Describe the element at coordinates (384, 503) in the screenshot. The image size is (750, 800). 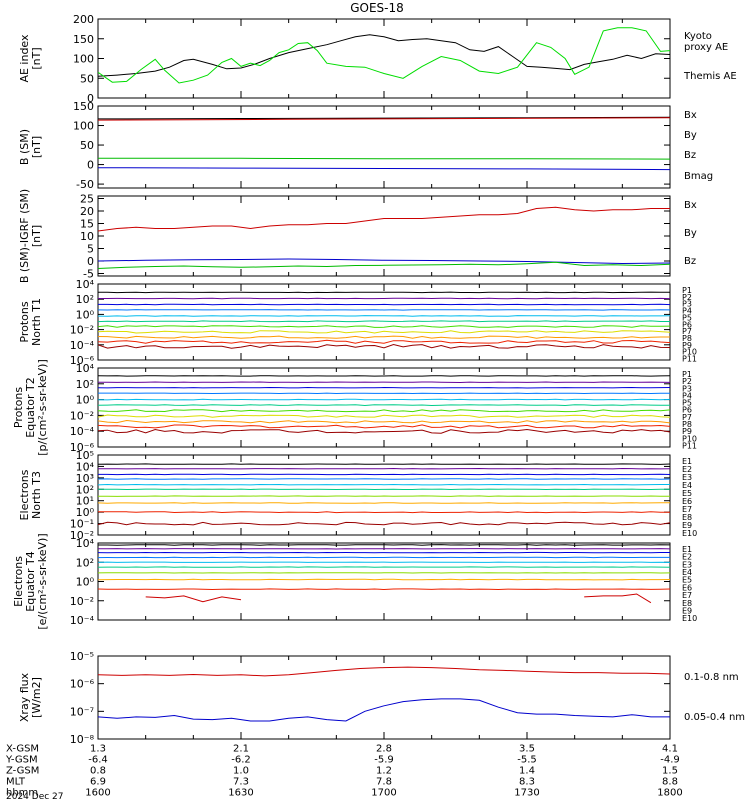
I see `series-line-e8` at that location.